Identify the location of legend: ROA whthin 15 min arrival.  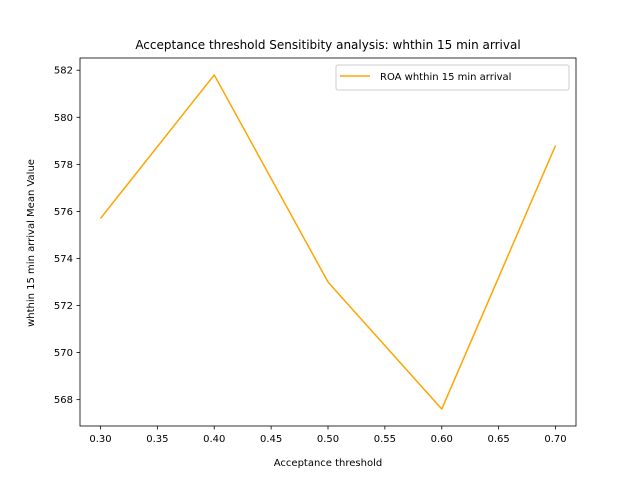
(452, 77).